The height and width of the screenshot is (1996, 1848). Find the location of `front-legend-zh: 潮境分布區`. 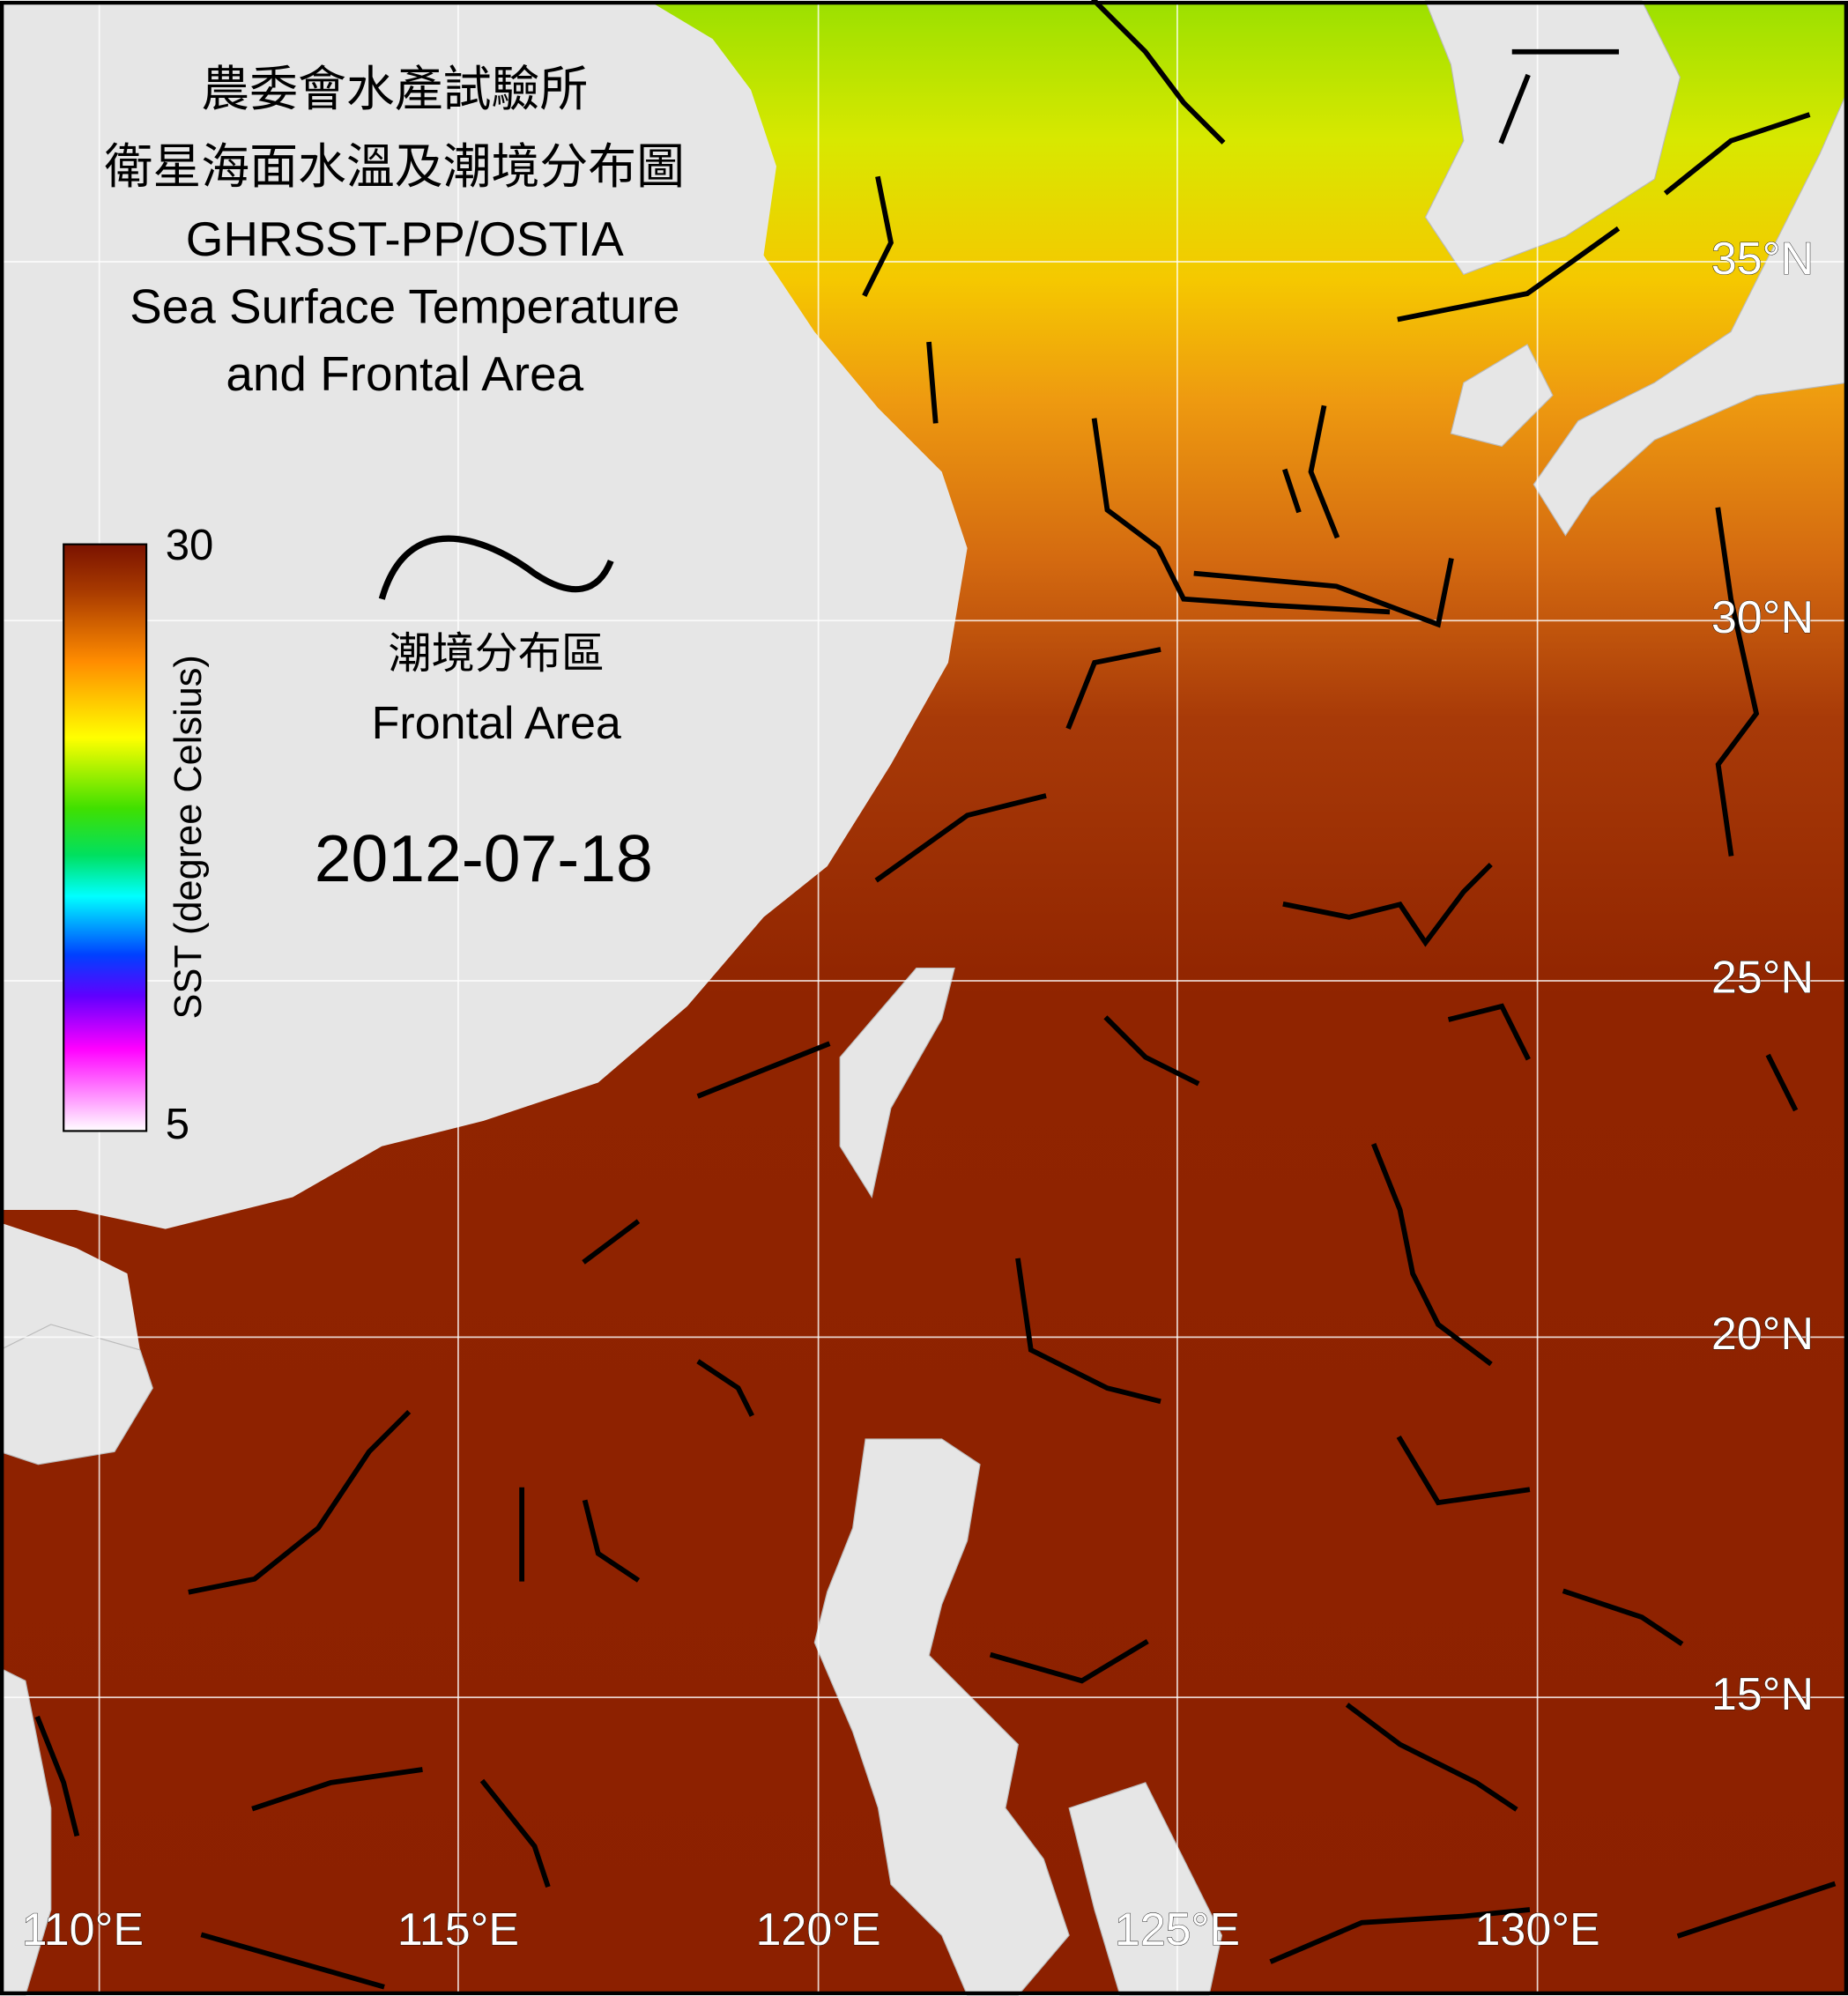

front-legend-zh: 潮境分布區 is located at coordinates (497, 653).